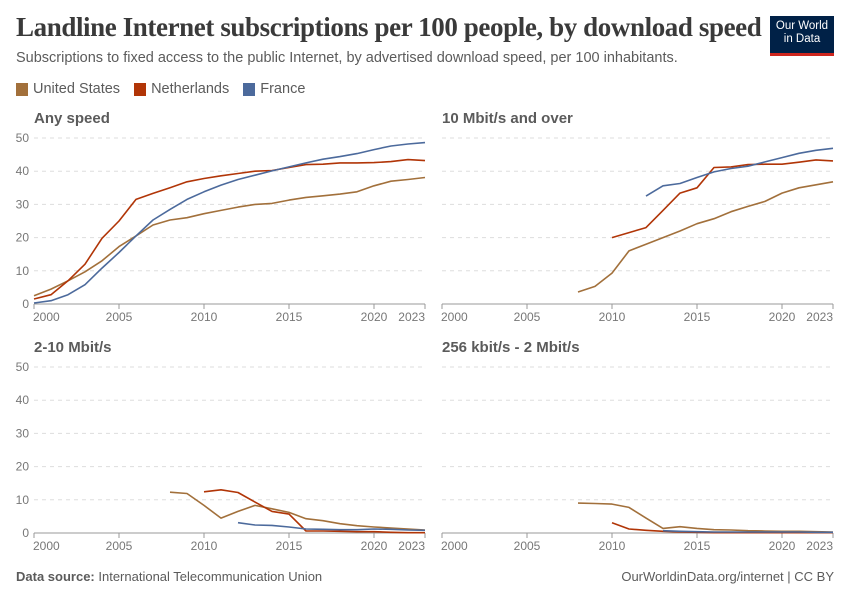  Describe the element at coordinates (727, 576) in the screenshot. I see `footer-link: OurWorldinData.org/internet | CC BY` at that location.